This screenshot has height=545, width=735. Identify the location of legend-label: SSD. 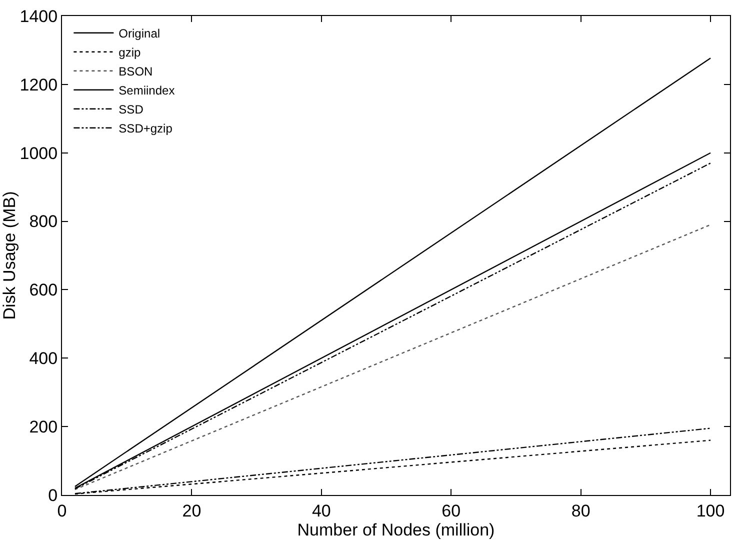
(131, 109).